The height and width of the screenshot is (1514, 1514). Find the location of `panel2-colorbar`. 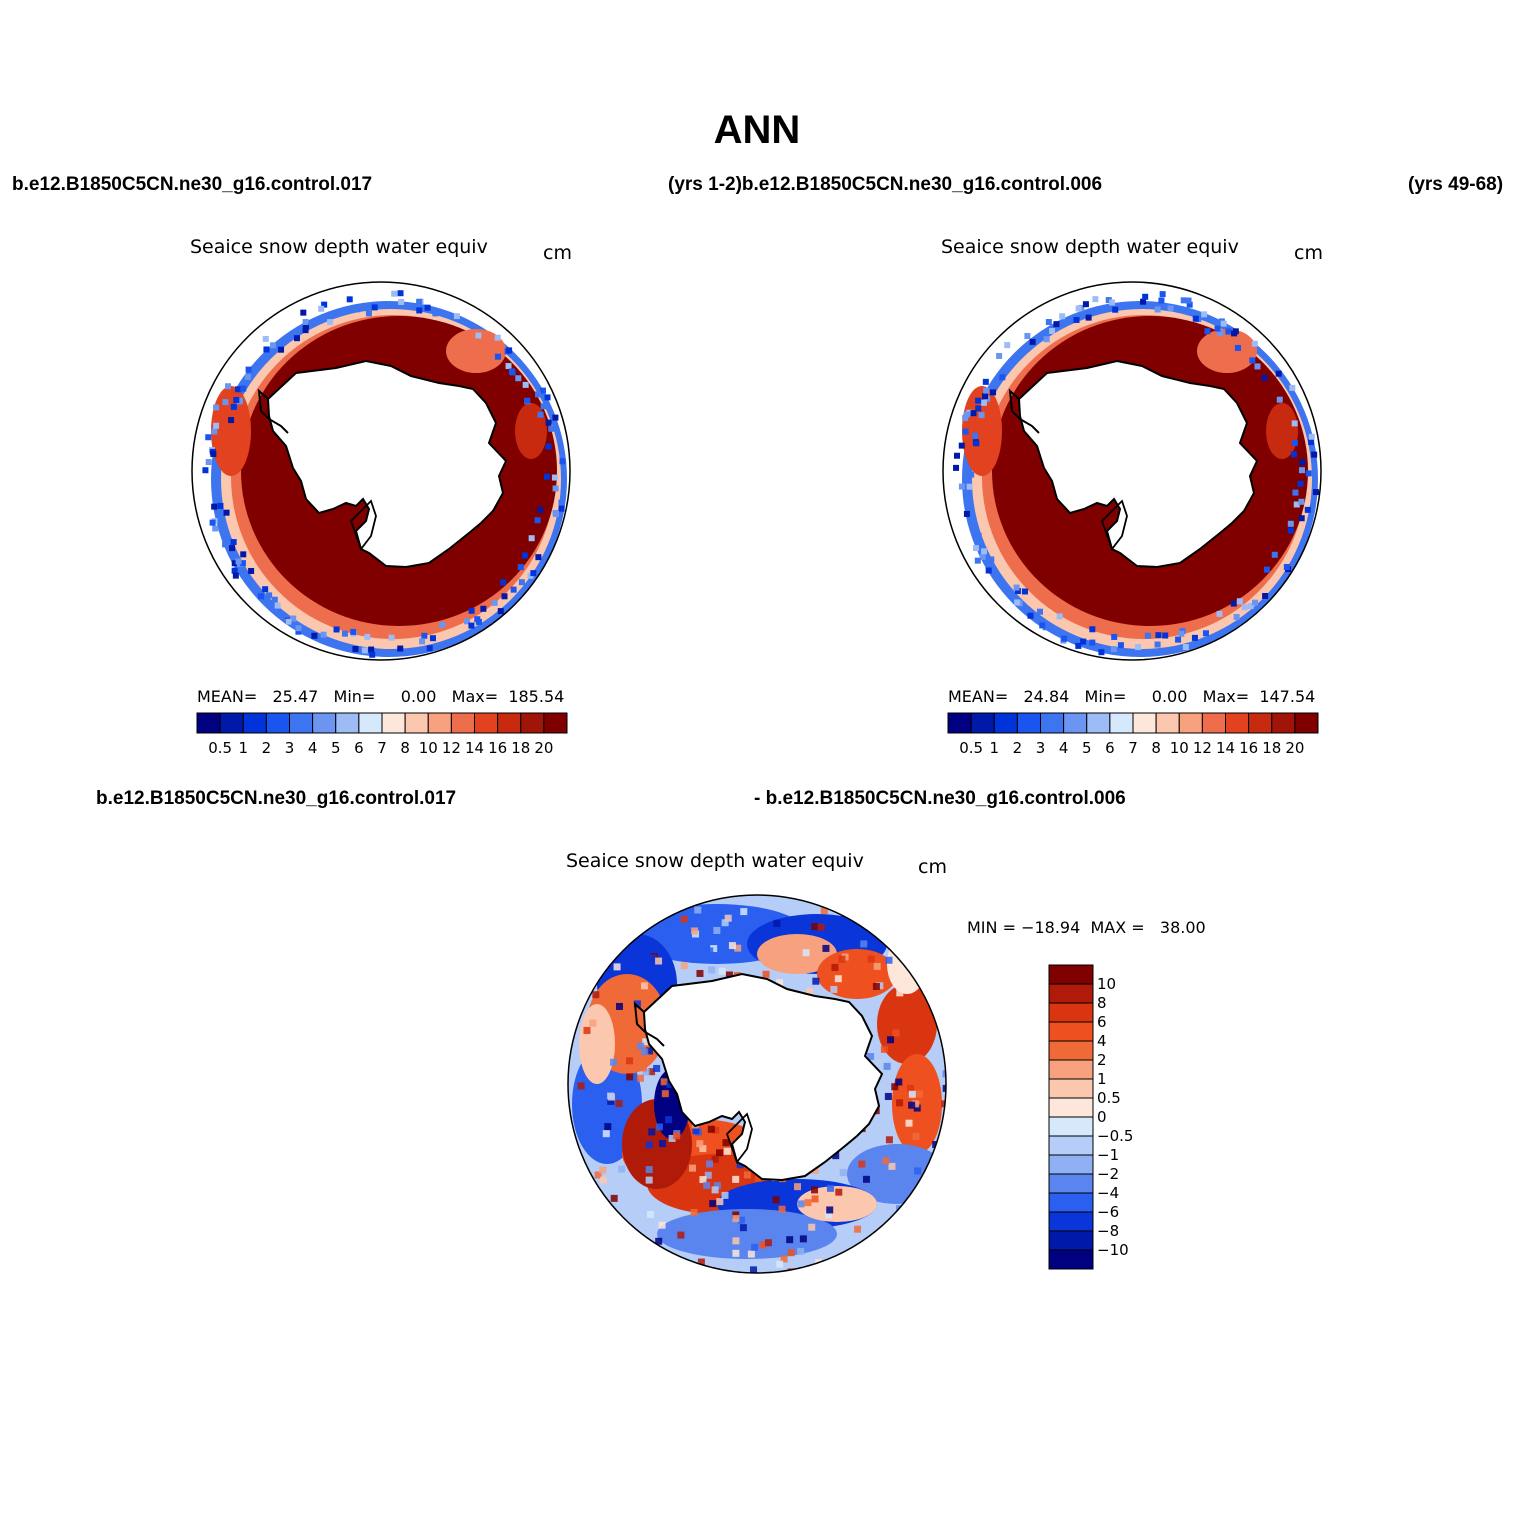

panel2-colorbar is located at coordinates (1133, 723).